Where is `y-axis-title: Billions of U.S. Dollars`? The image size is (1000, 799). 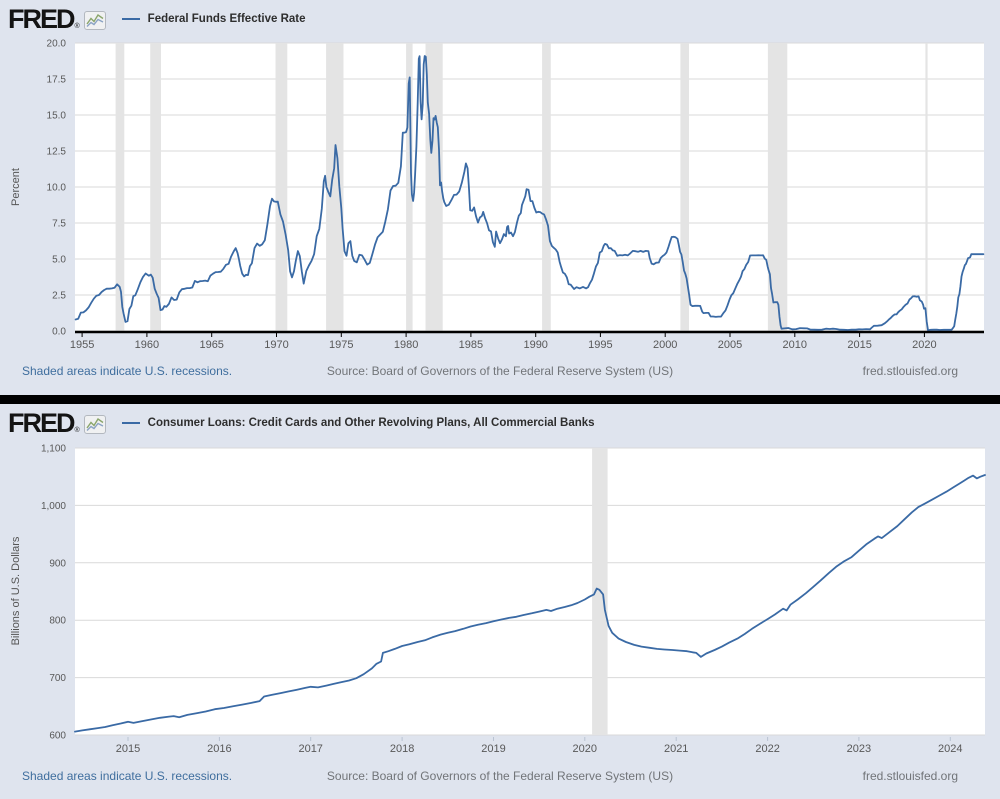 y-axis-title: Billions of U.S. Dollars is located at coordinates (16, 591).